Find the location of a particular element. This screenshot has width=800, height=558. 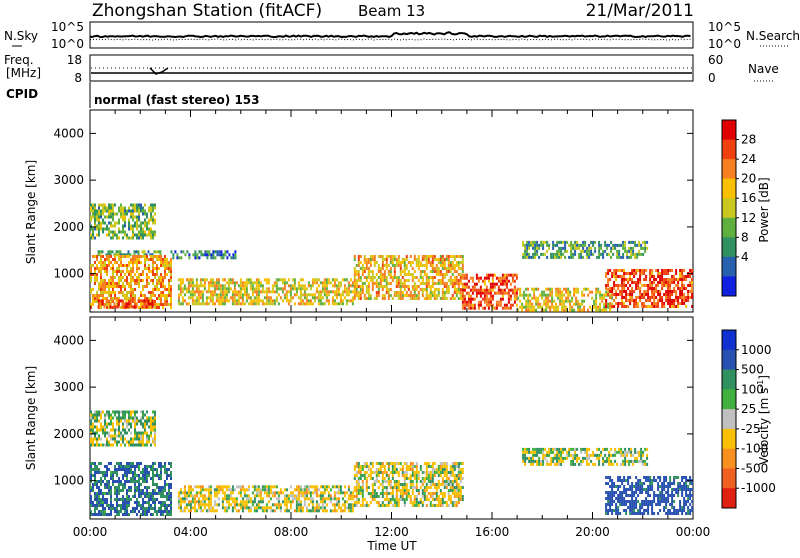

power-ylabel: Slant Range [km] is located at coordinates (31, 212).